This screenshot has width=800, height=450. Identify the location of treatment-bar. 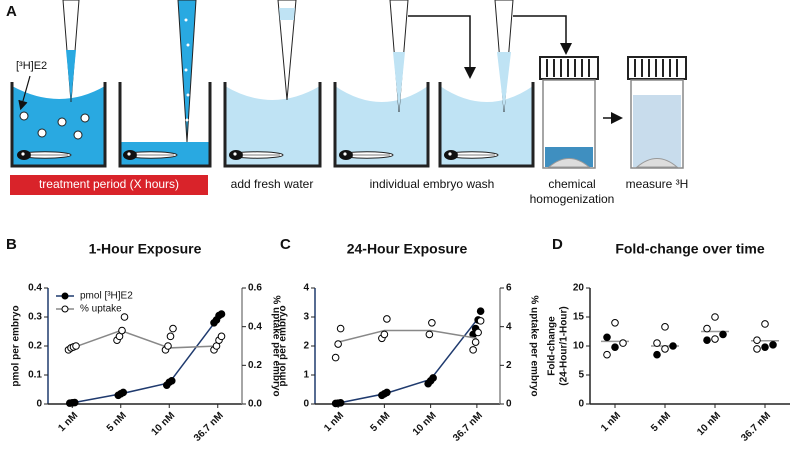
(109, 185).